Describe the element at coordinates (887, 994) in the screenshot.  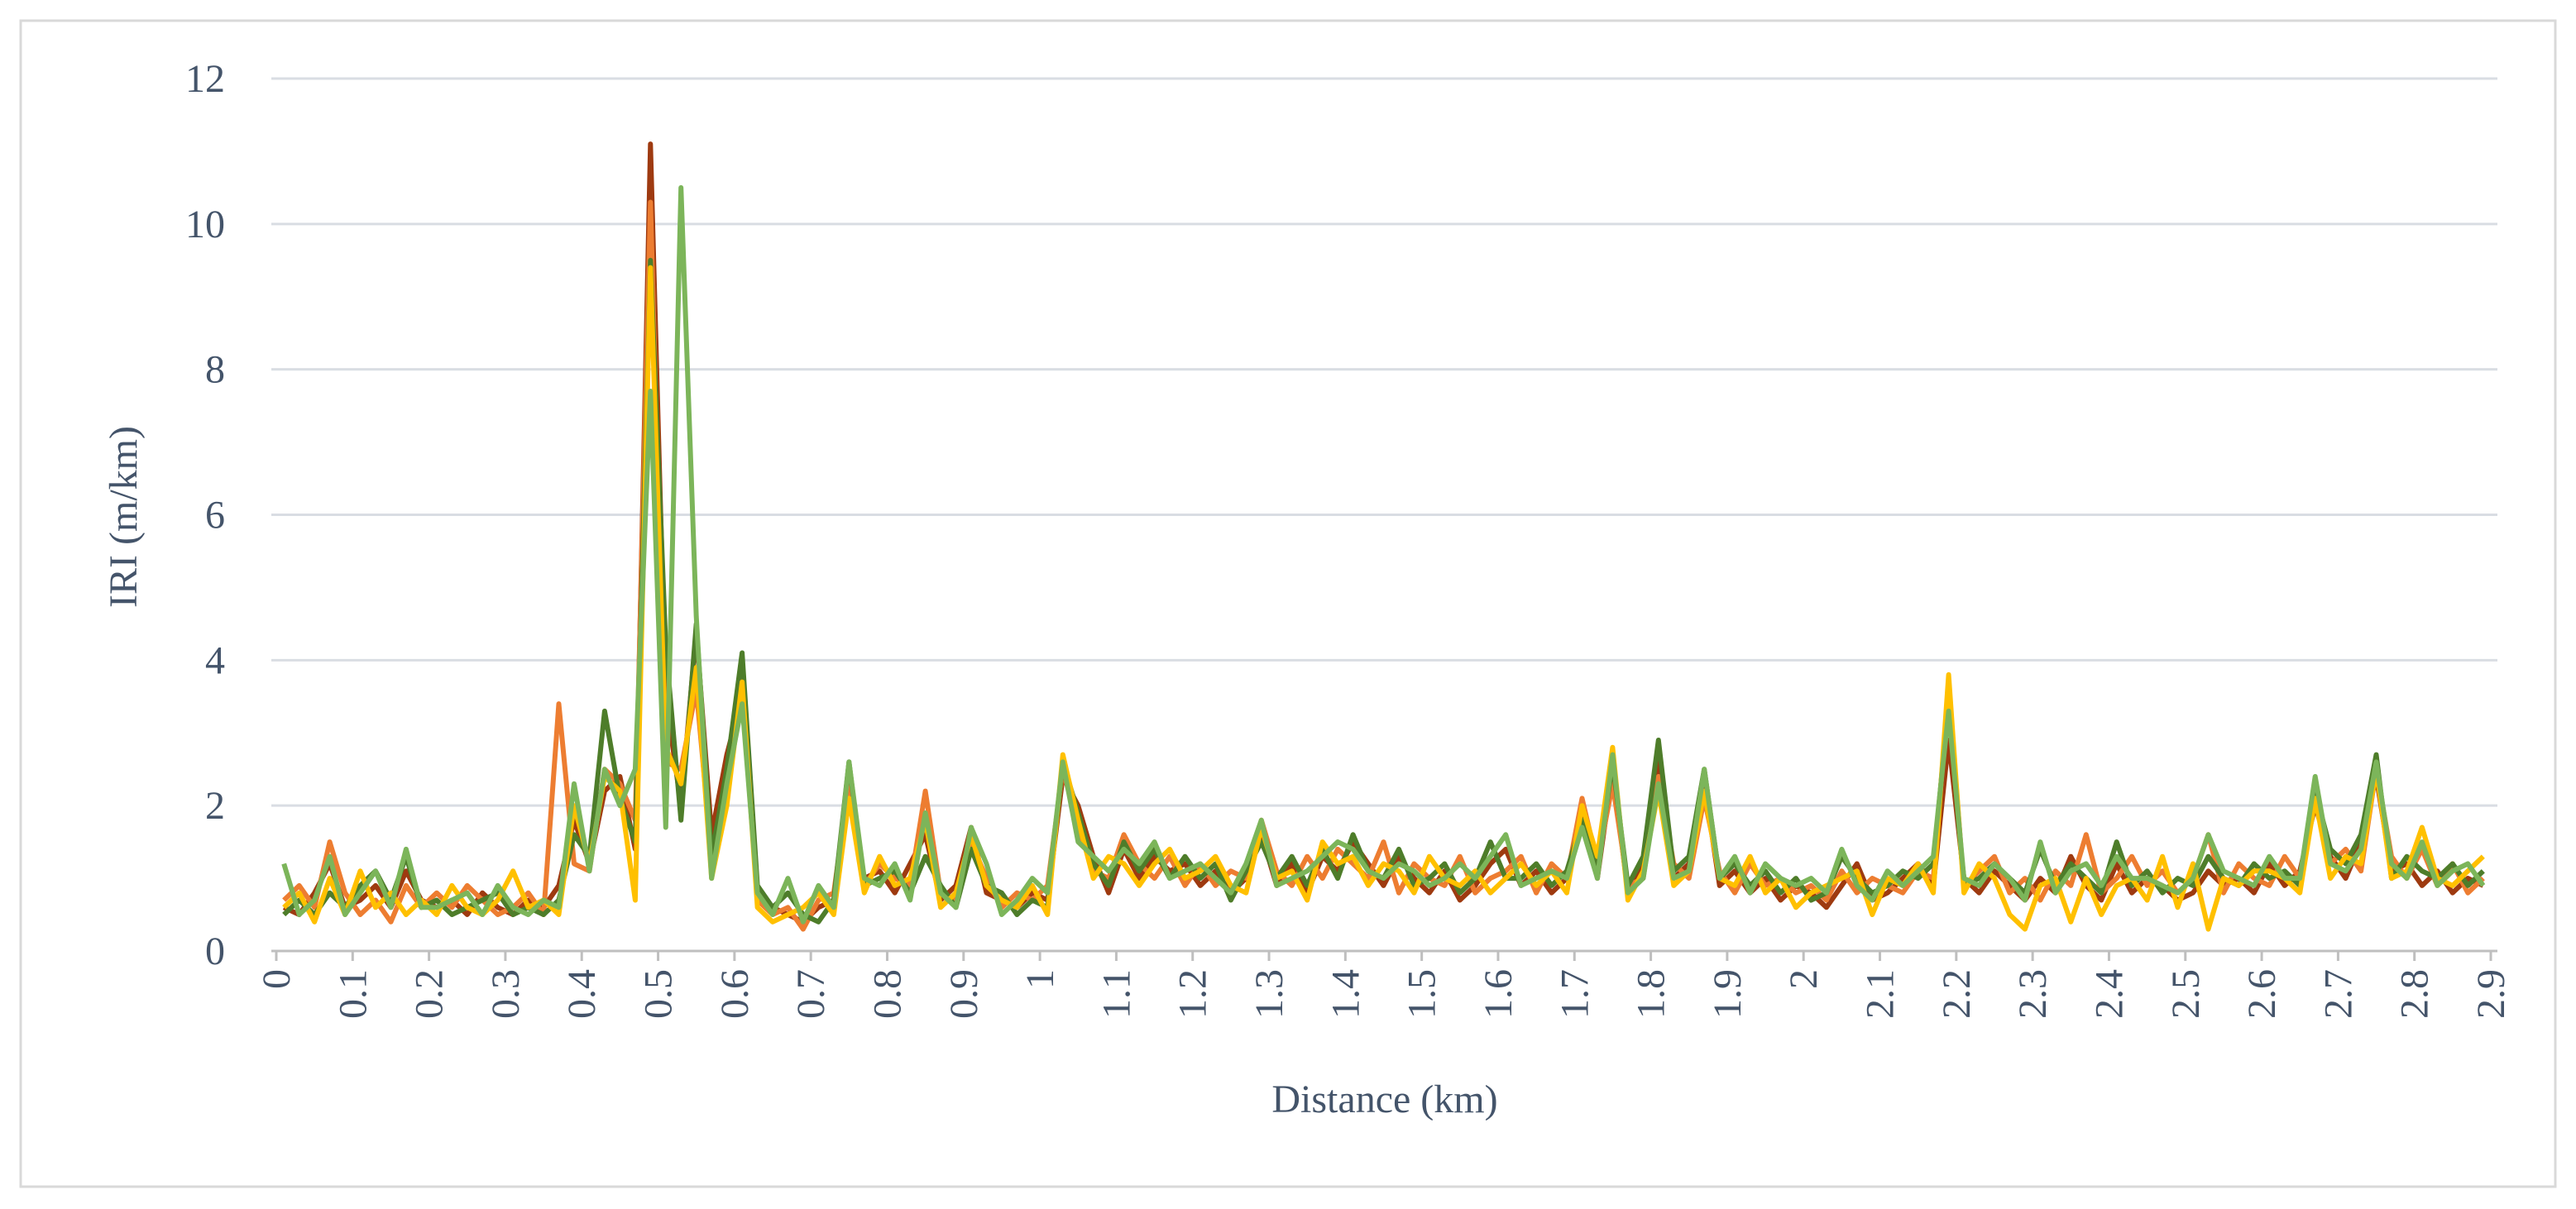
I see `x-tick-label: 0.8` at that location.